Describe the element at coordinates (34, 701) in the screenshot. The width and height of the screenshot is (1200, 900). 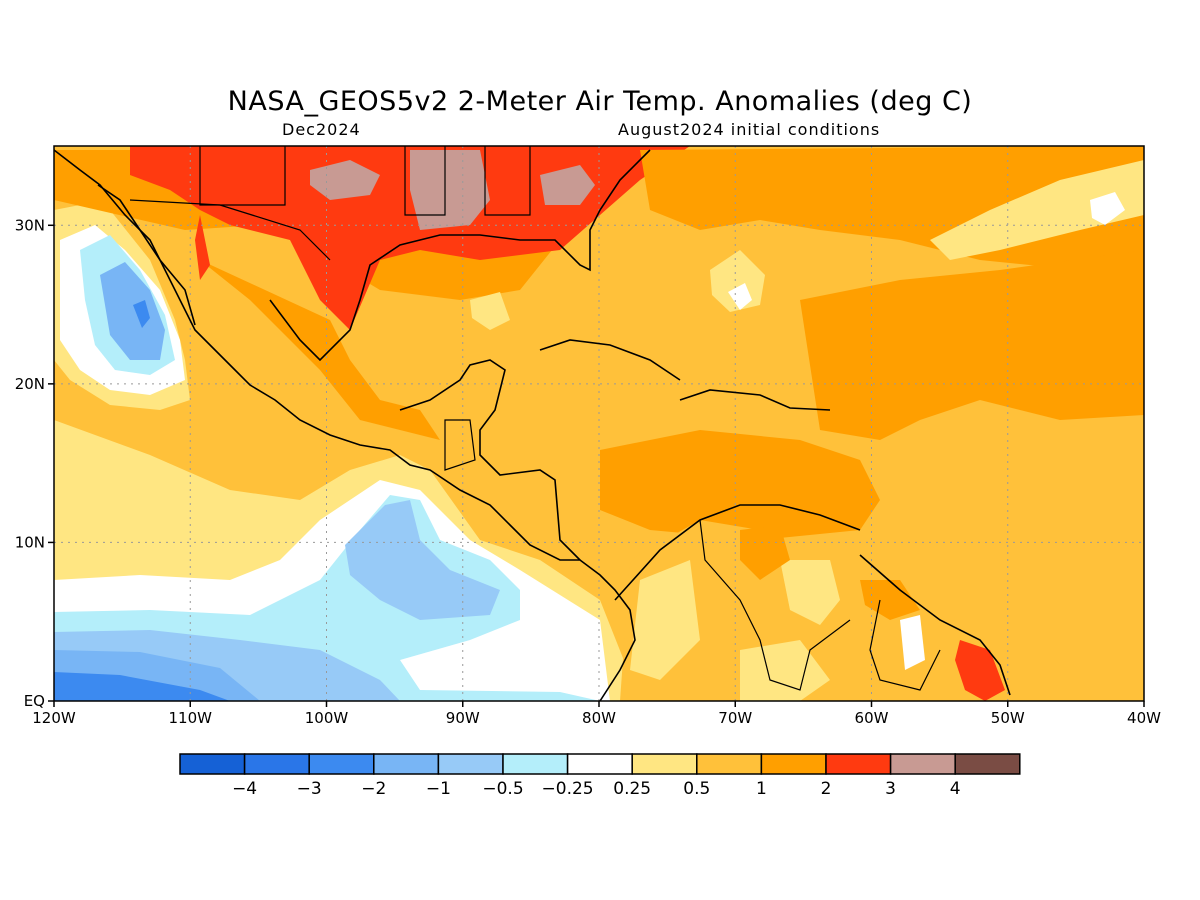
I see `lat-tick-label: EQ` at that location.